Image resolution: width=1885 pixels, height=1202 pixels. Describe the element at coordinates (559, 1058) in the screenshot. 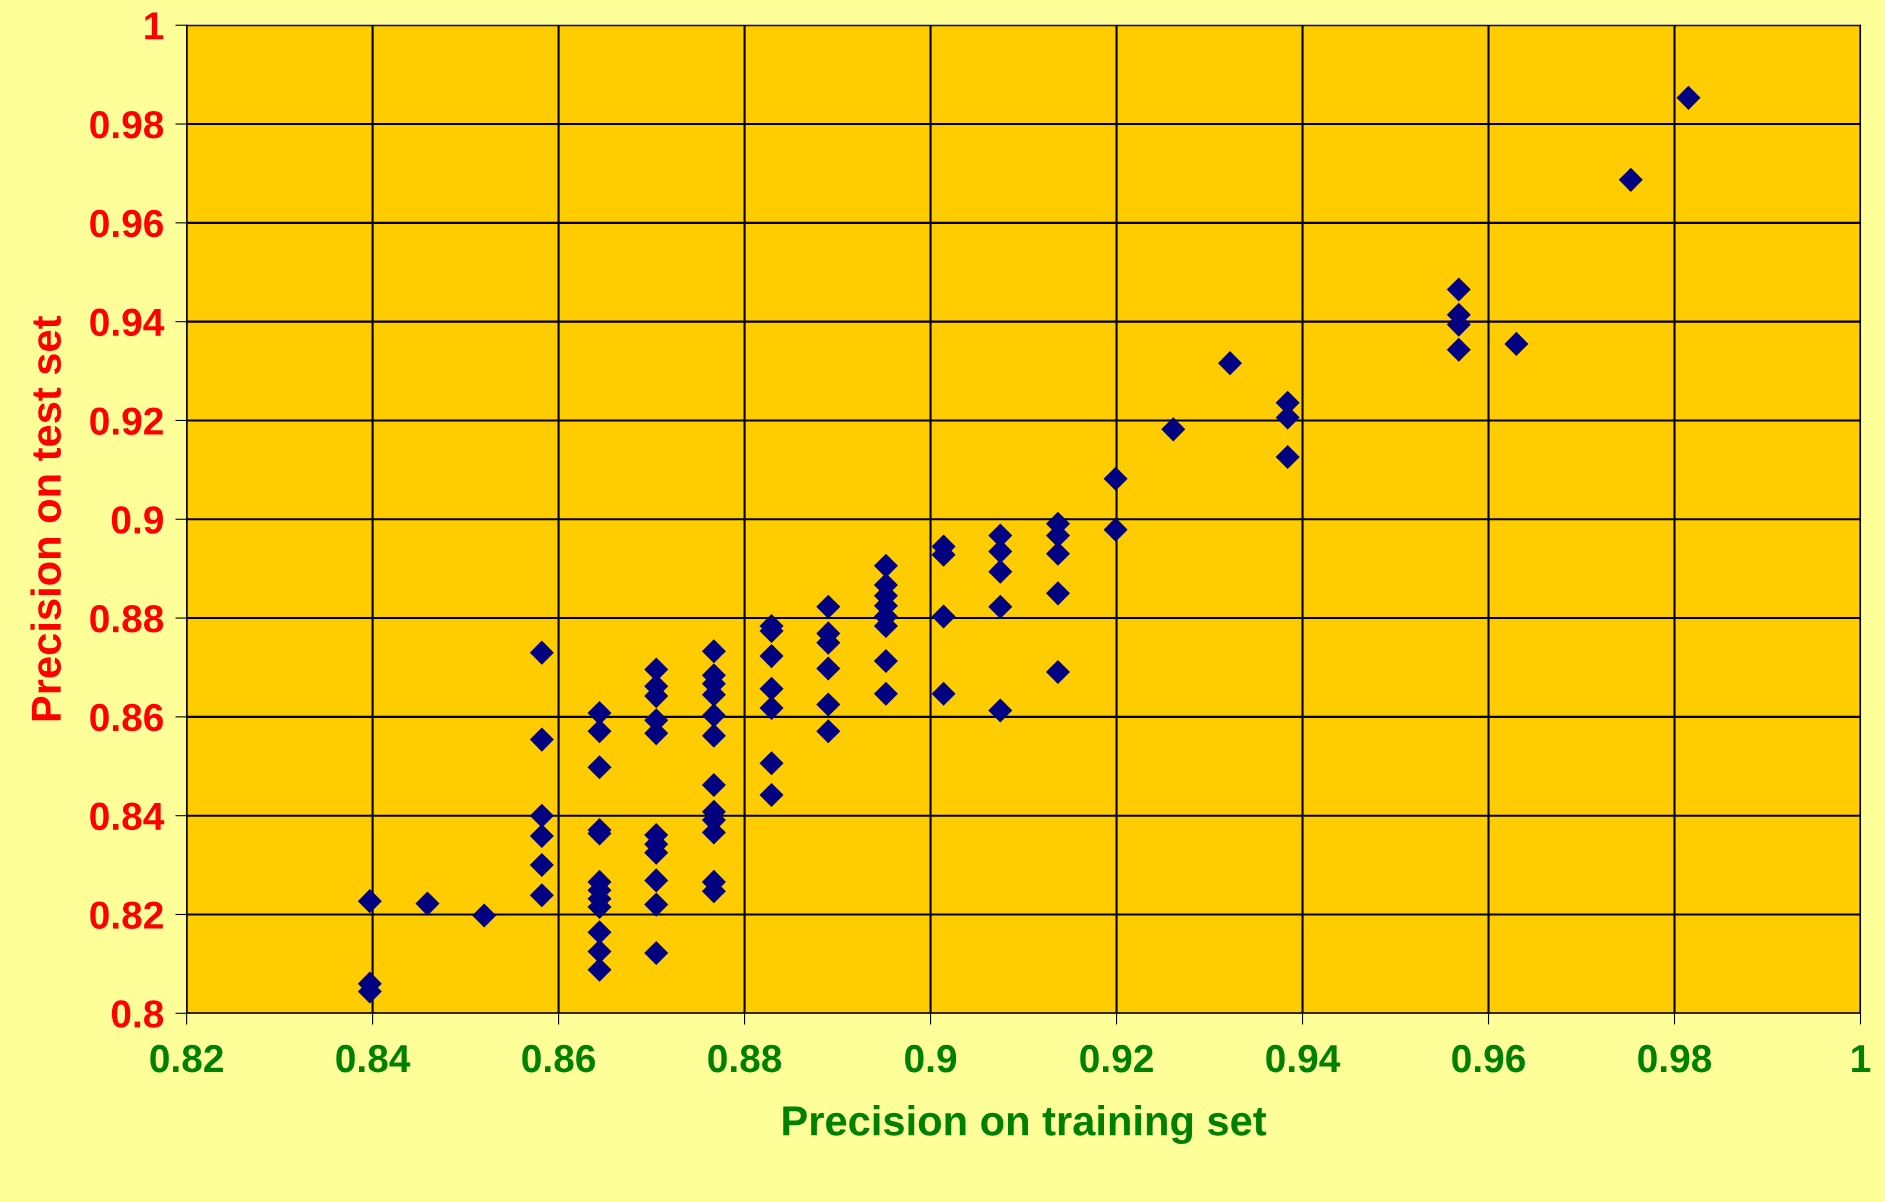

I see `x-tick-label: 0.86` at that location.